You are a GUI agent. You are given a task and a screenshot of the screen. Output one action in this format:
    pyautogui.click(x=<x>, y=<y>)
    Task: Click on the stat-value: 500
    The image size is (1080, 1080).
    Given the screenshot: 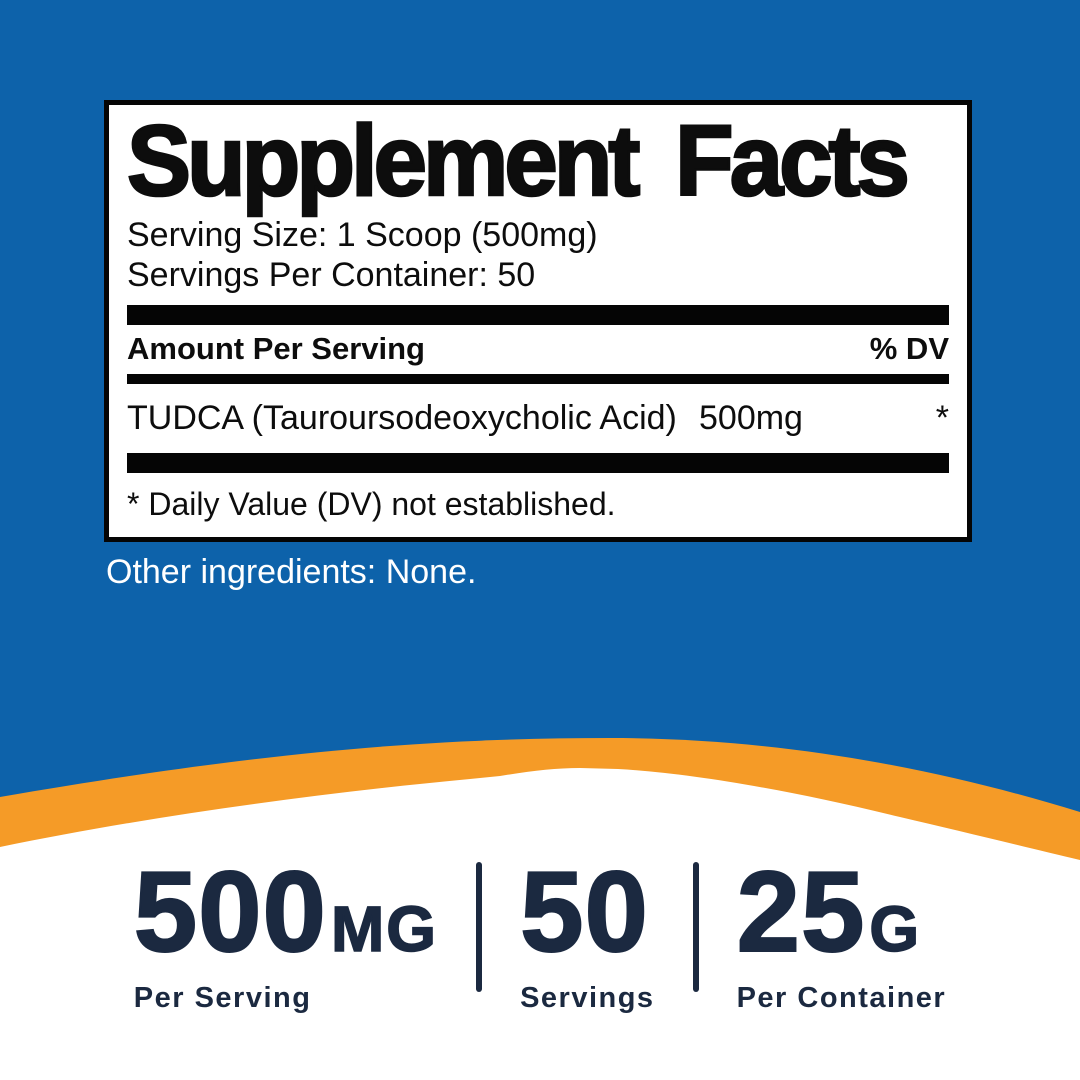 What is the action you would take?
    pyautogui.click(x=230, y=912)
    